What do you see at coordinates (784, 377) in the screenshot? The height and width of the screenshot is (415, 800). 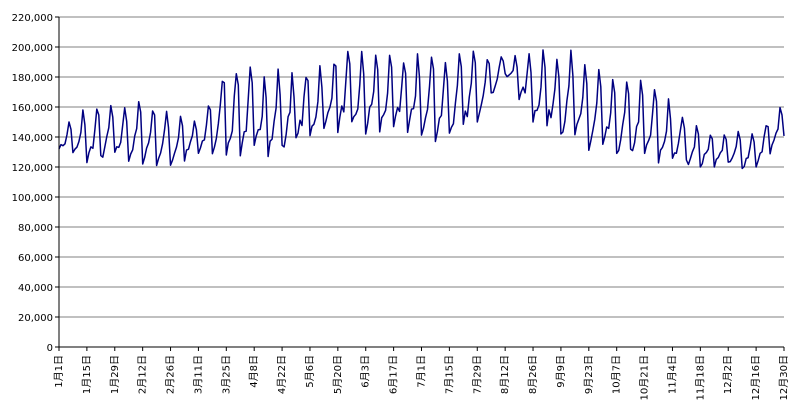 I see `x-tick-label: 12月30日` at bounding box center [784, 377].